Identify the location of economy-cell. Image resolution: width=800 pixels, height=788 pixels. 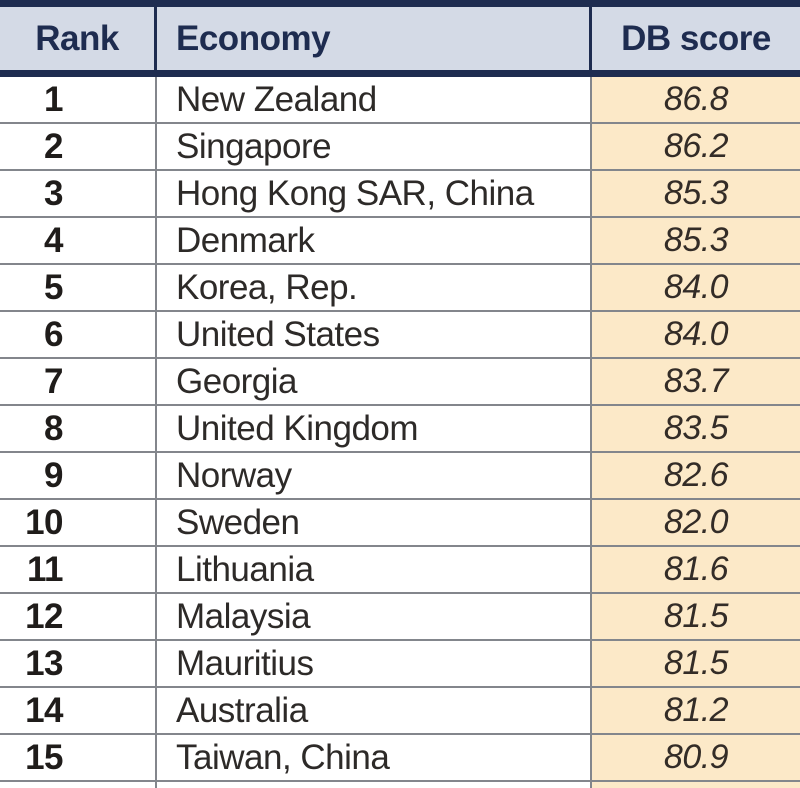
(374, 785).